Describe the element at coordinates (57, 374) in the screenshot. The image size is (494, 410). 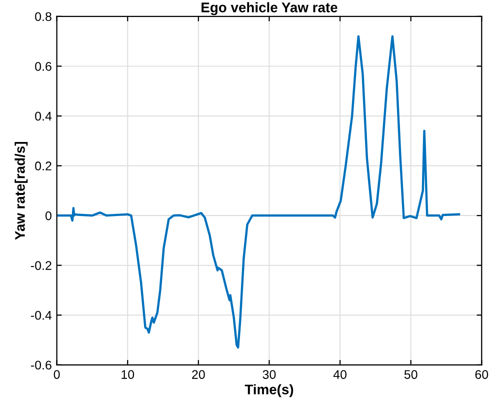
I see `x-tick-label: 0` at that location.